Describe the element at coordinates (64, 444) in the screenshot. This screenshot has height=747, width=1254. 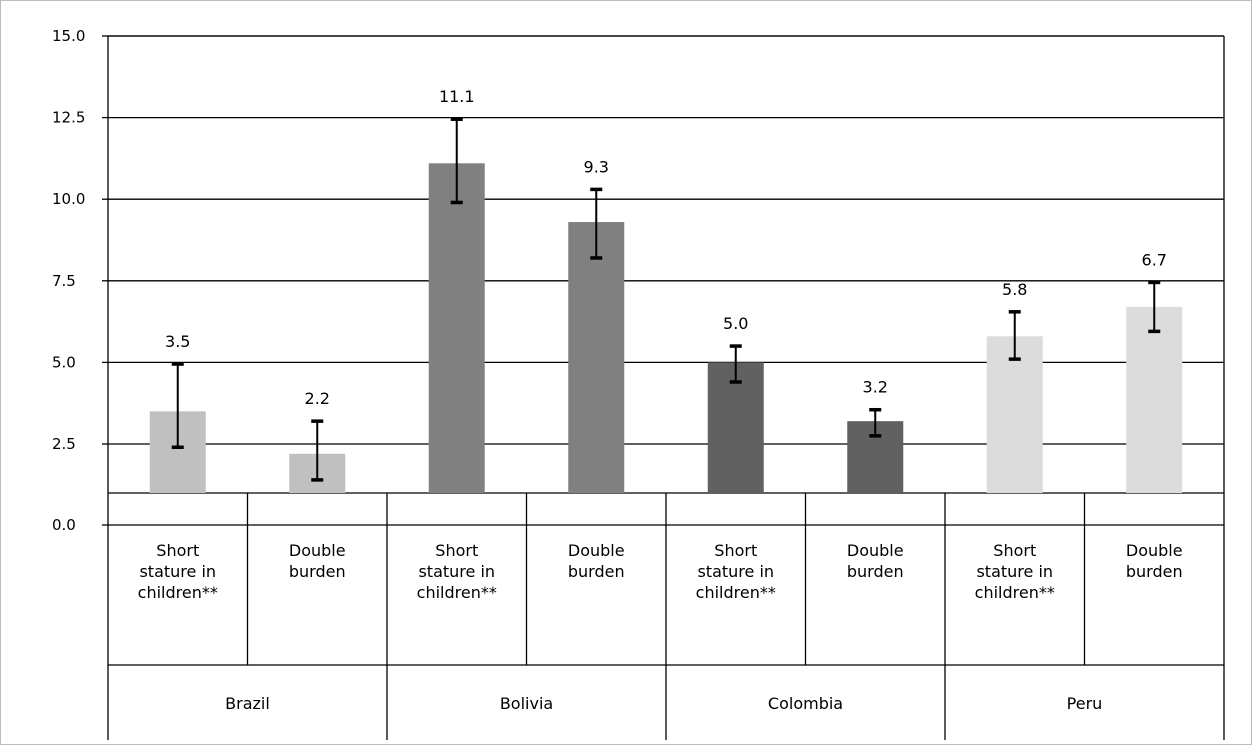
I see `y-tick-label: 2.5` at that location.